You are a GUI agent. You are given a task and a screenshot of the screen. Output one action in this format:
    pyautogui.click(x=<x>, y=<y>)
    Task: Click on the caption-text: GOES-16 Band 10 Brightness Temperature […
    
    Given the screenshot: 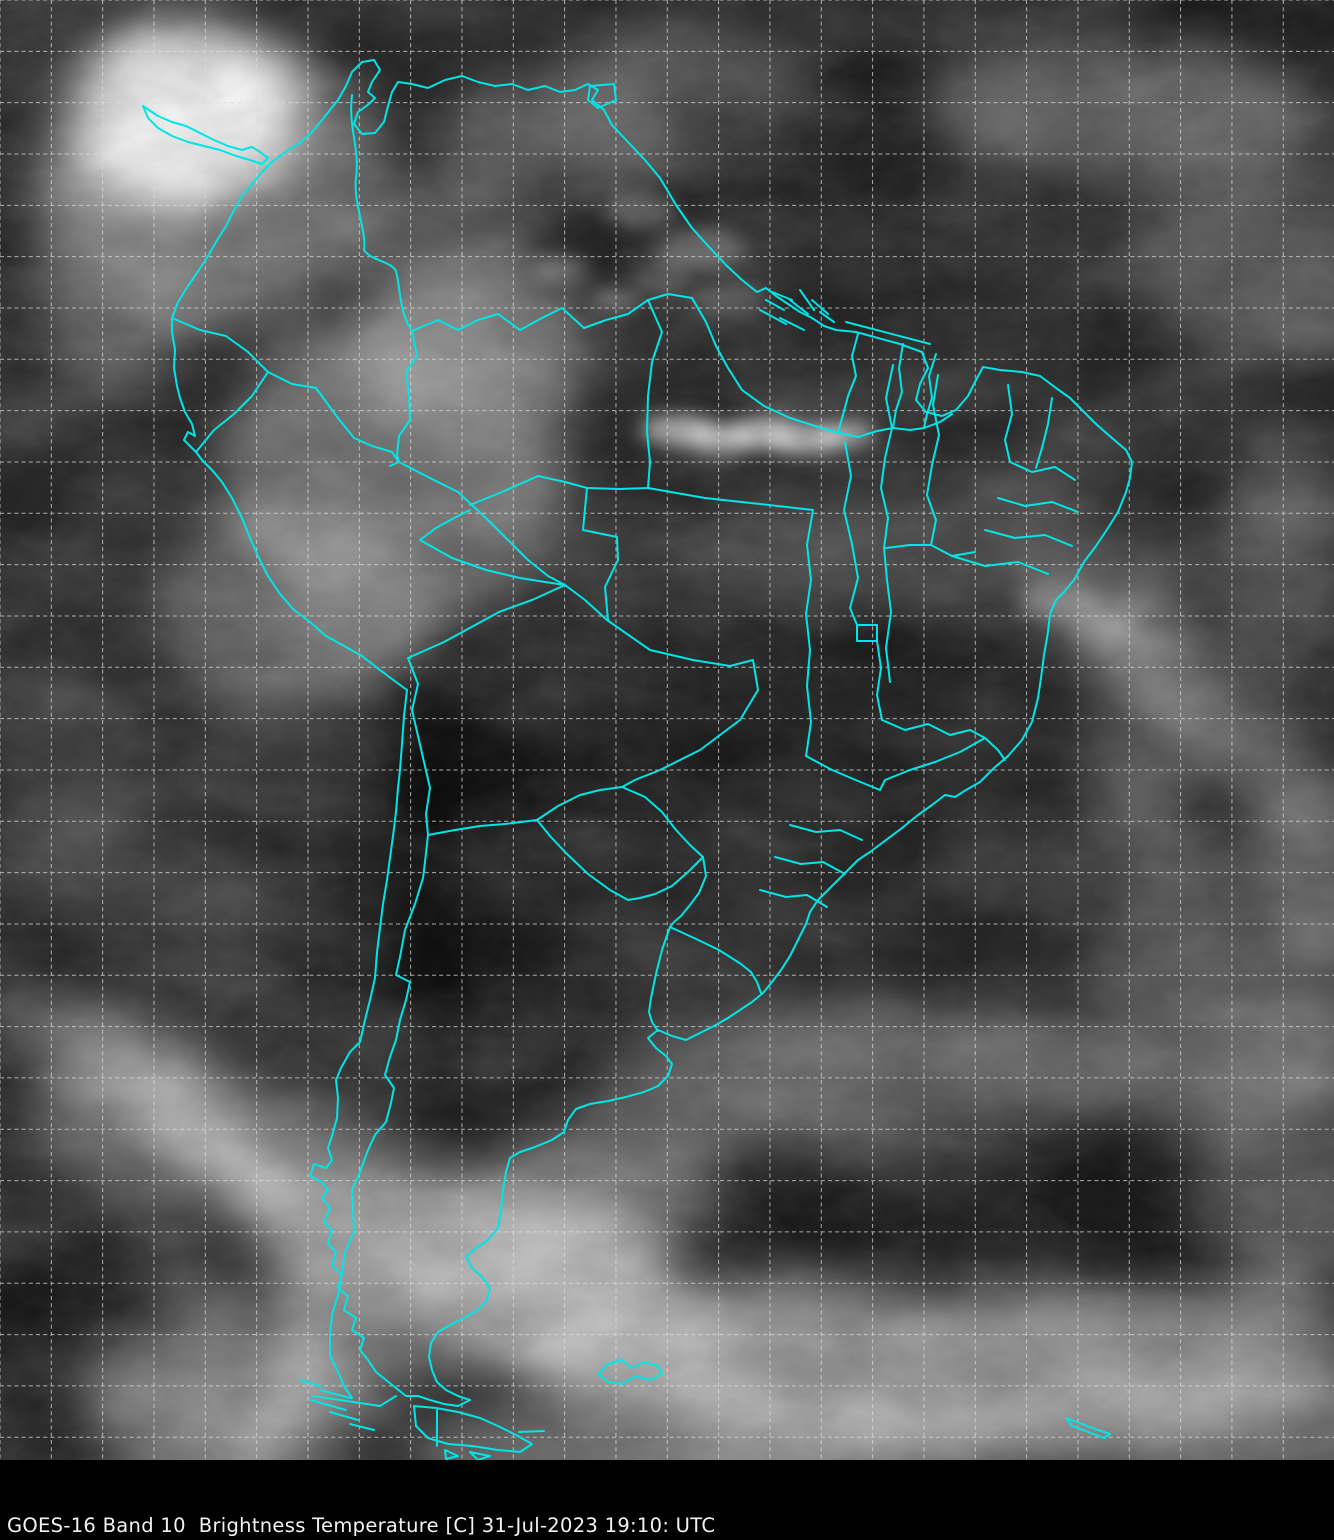 What is the action you would take?
    pyautogui.click(x=361, y=1525)
    